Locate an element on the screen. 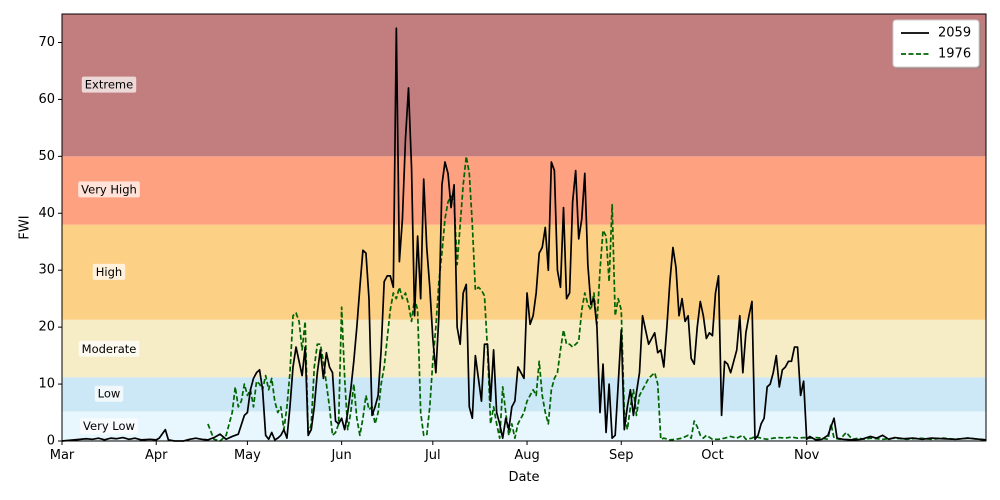 The image size is (1000, 500). band-label-text: High is located at coordinates (109, 272).